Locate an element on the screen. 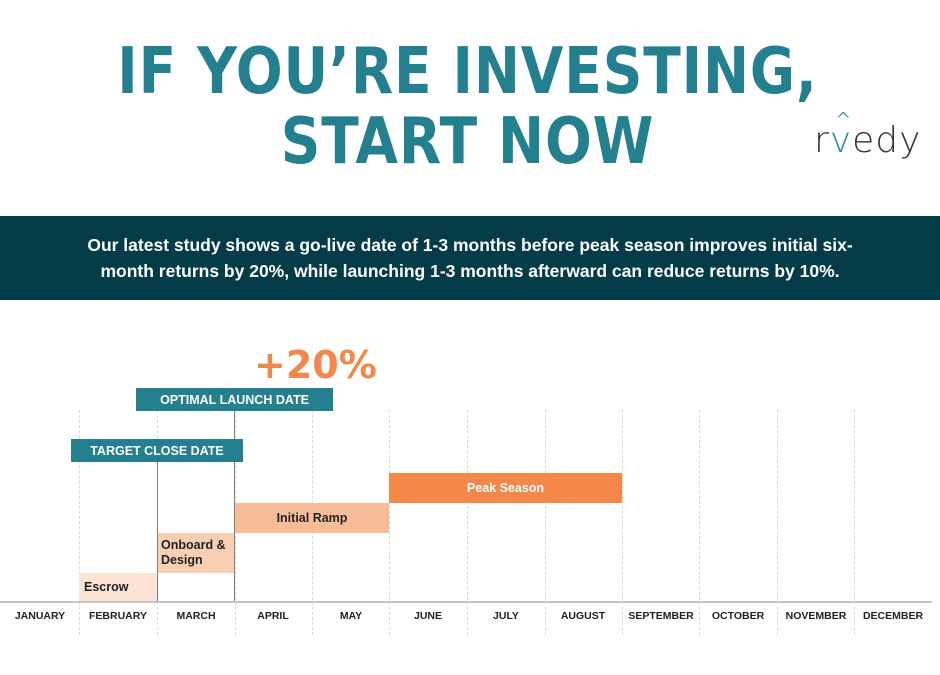 This screenshot has height=675, width=940. logo-text-post: edy is located at coordinates (887, 140).